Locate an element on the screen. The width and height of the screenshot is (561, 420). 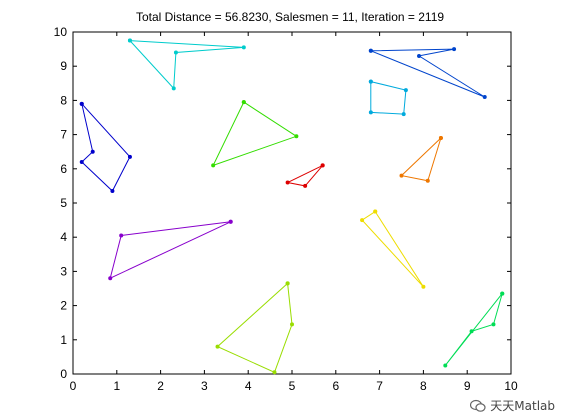
y-tick-label: 8 is located at coordinates (63, 100).